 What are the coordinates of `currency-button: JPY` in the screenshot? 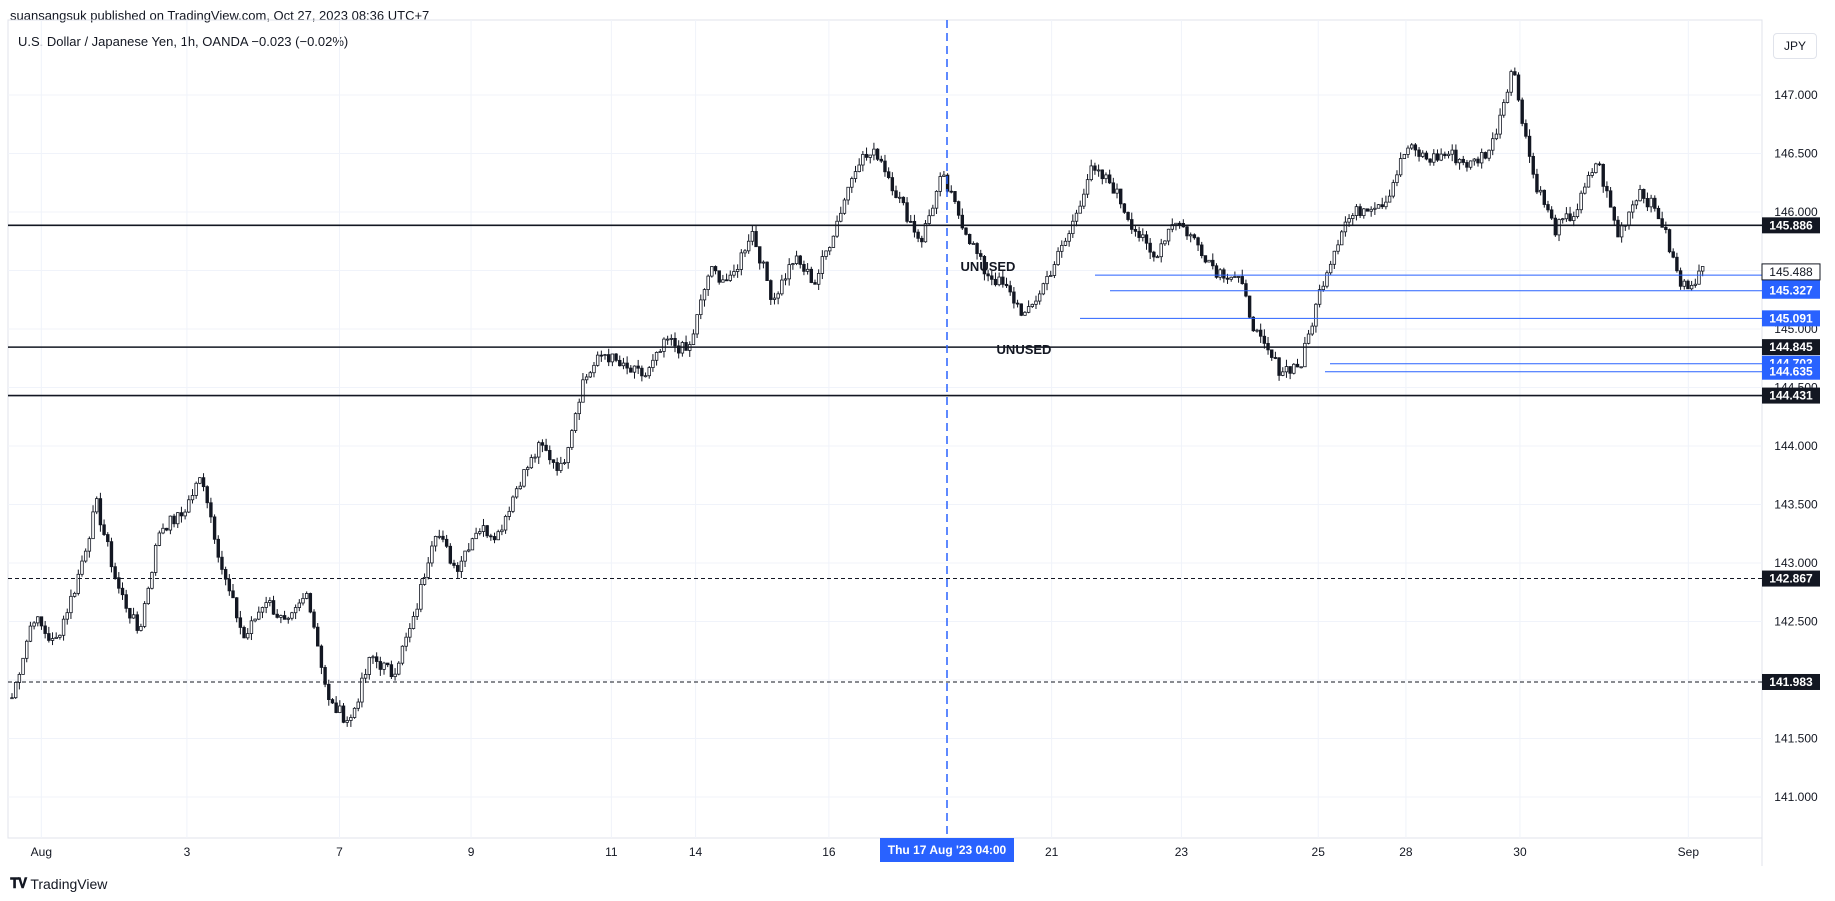 It's located at (1795, 46).